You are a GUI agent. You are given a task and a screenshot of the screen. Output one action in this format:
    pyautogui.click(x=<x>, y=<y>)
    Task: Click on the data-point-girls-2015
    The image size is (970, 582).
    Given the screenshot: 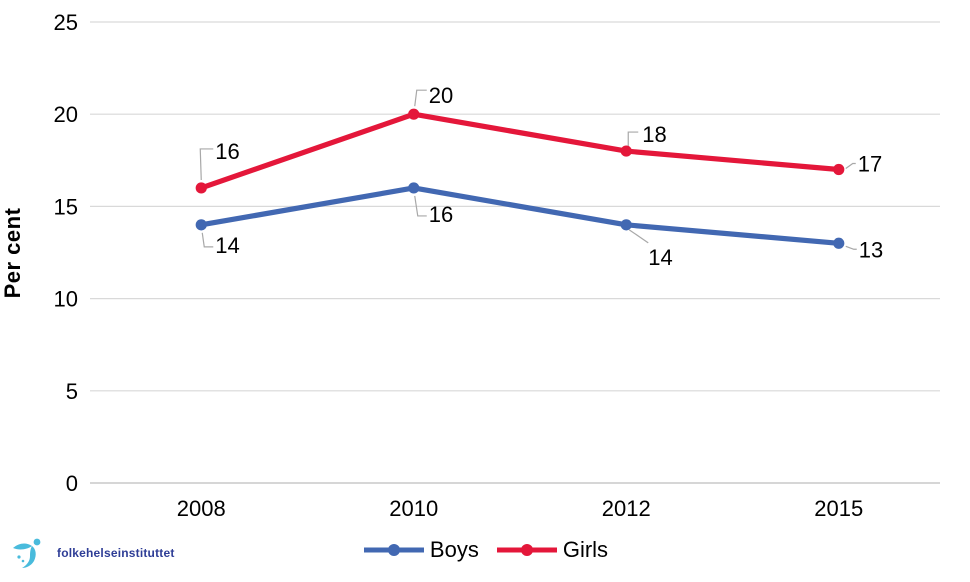 What is the action you would take?
    pyautogui.click(x=839, y=169)
    